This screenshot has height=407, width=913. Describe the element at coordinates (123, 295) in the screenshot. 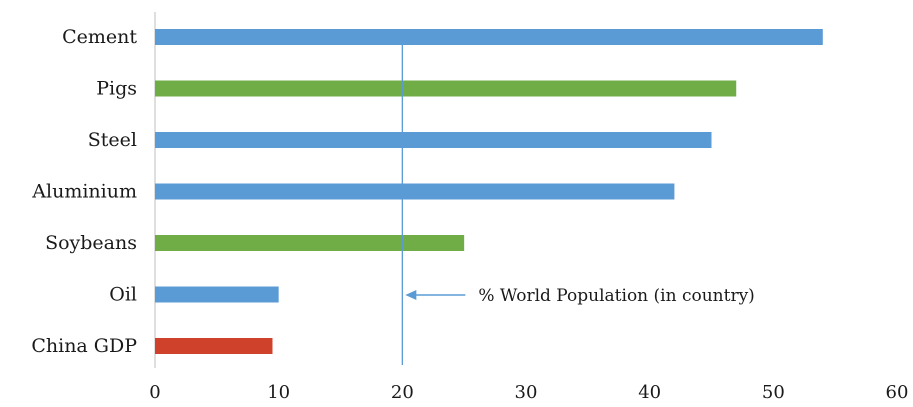

I see `category-label: Oil` at that location.